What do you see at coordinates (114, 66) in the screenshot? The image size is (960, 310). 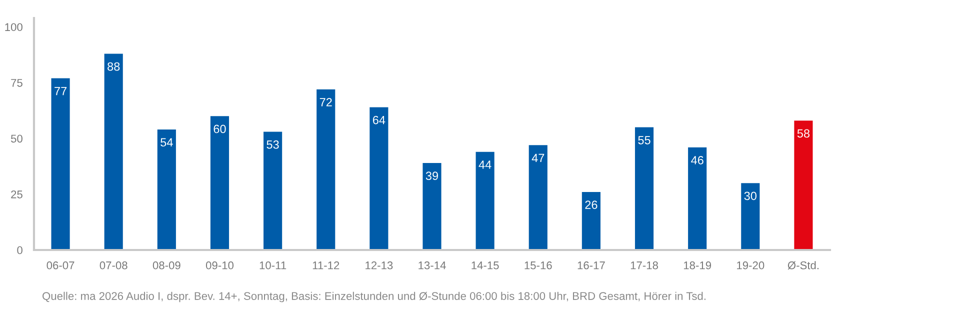 I see `data-label: 88` at bounding box center [114, 66].